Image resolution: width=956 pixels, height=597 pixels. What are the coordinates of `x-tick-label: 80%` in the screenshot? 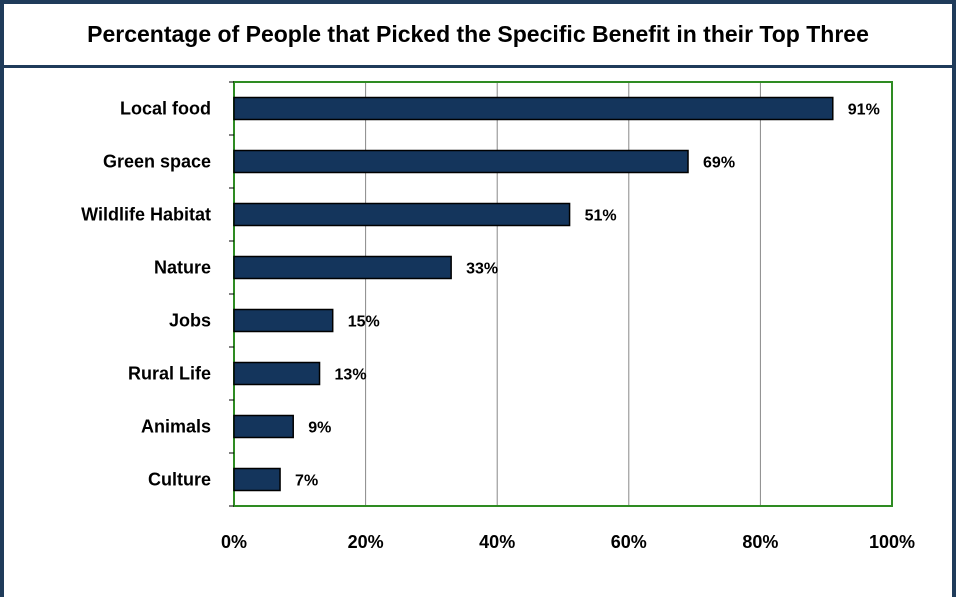 It's located at (760, 542).